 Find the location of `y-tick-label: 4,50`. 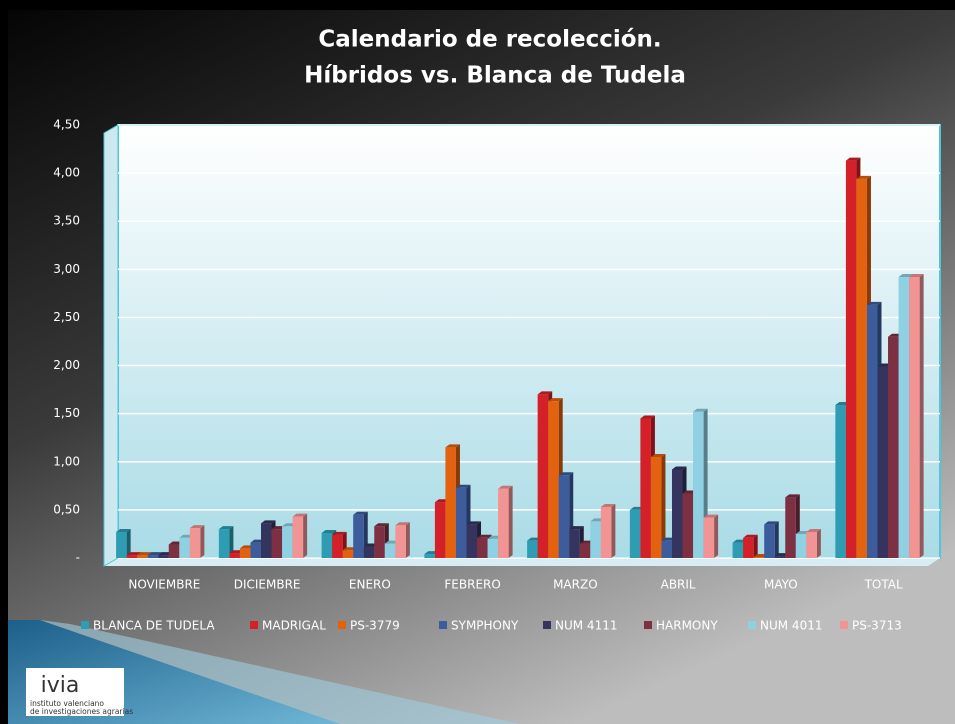

y-tick-label: 4,50 is located at coordinates (66, 125).